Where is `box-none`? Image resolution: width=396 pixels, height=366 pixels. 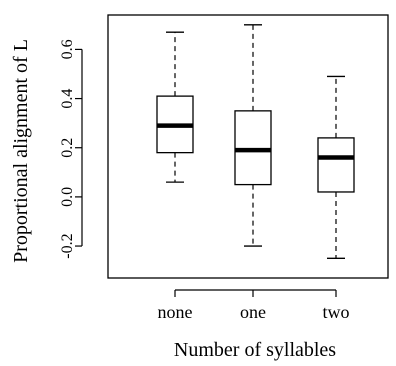
box-none is located at coordinates (175, 107).